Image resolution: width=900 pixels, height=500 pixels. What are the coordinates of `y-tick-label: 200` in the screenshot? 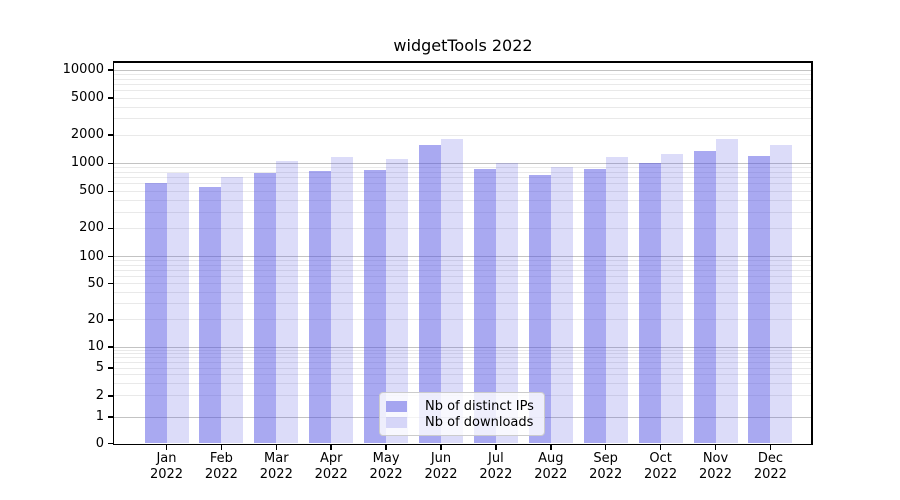 It's located at (91, 228).